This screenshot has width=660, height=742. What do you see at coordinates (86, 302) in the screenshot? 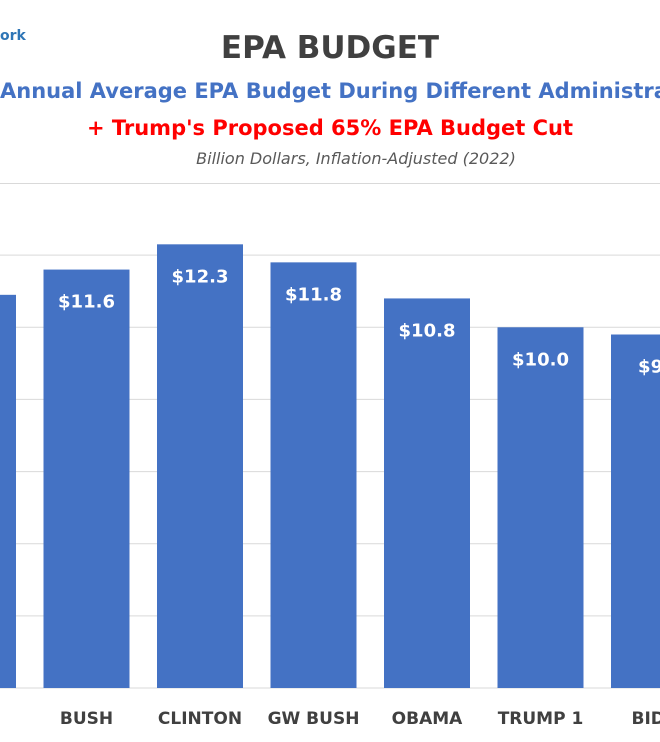
I see `bar-data-label: $11.6` at bounding box center [86, 302].